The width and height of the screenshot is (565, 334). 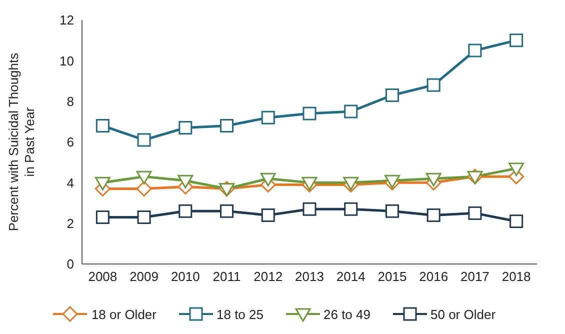 I want to click on x-tick-label: 2009, so click(x=144, y=276).